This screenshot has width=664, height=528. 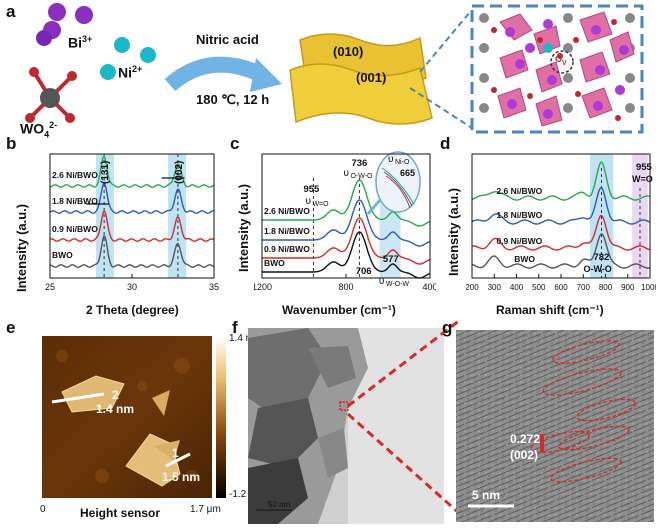 I want to click on colorbar-min: -1.2 nm, so click(x=246, y=494).